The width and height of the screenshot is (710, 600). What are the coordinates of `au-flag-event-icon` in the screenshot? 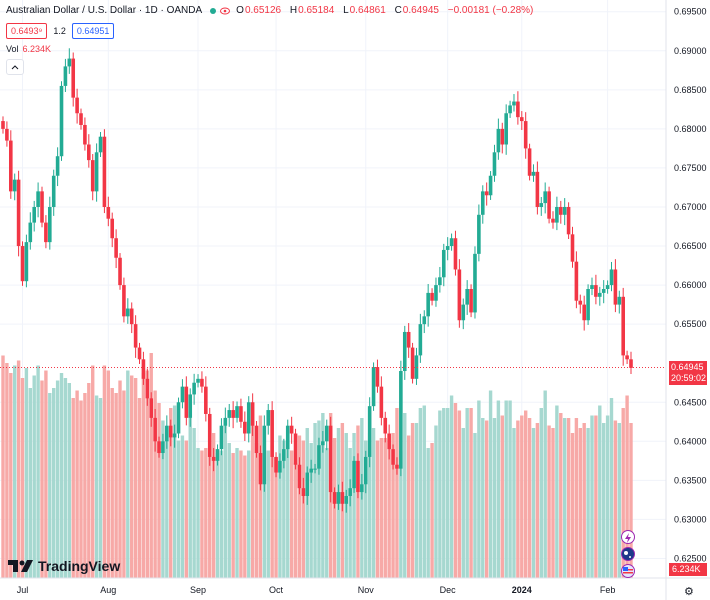 It's located at (628, 554).